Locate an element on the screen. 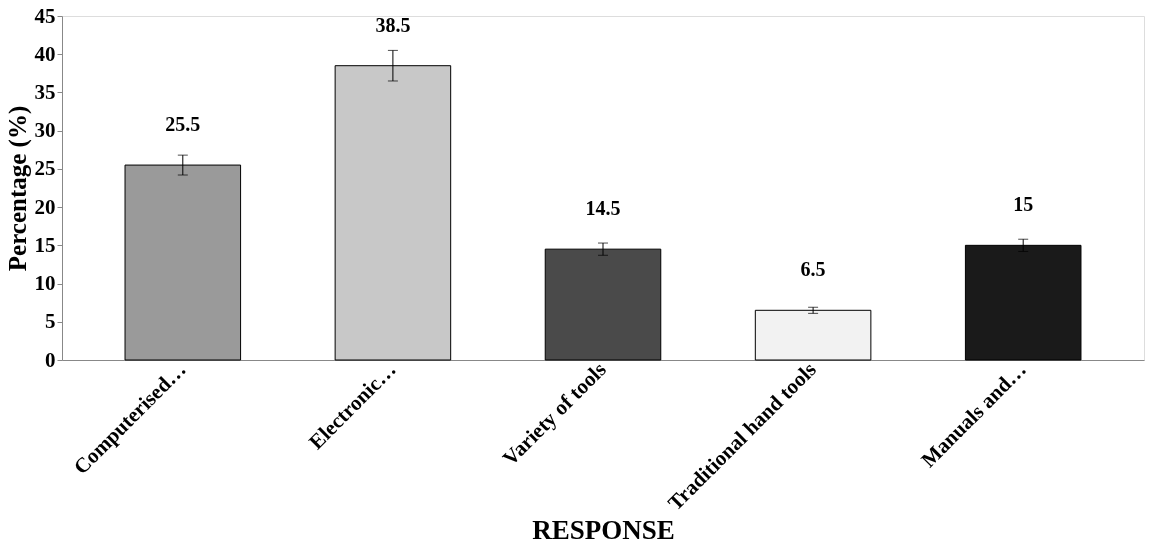 This screenshot has height=549, width=1149. y-tick-label: 0 is located at coordinates (50, 359).